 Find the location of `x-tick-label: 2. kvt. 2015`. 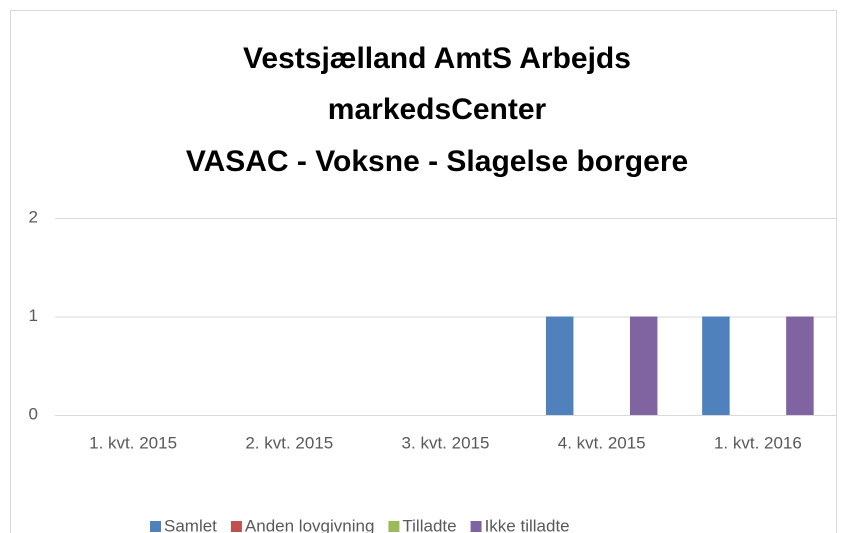

x-tick-label: 2. kvt. 2015 is located at coordinates (289, 442).